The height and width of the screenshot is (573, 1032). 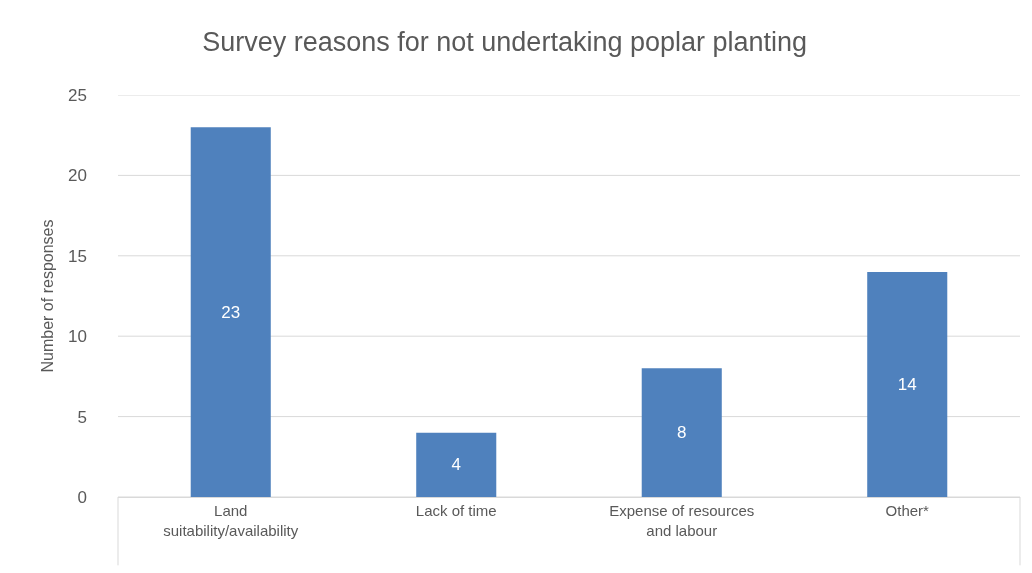 I want to click on data-label: 14, so click(x=907, y=384).